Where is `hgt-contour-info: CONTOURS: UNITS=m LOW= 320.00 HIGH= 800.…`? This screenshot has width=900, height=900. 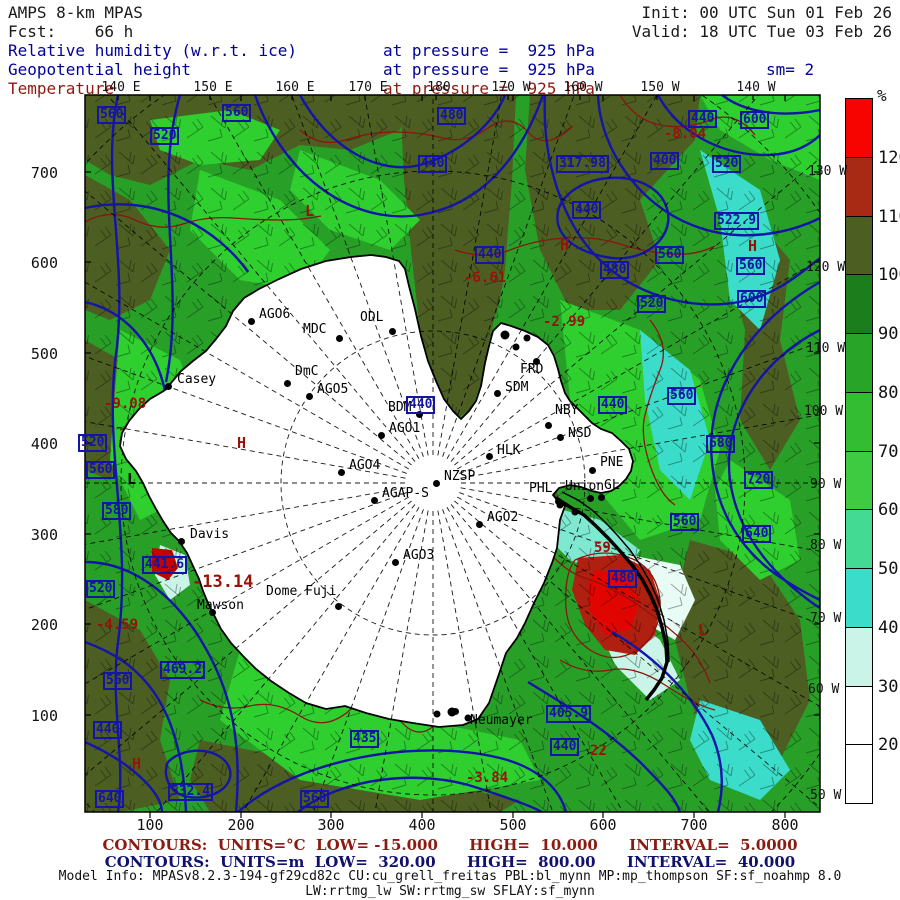 hgt-contour-info: CONTOURS: UNITS=m LOW= 320.00 HIGH= 800.… is located at coordinates (450, 862).